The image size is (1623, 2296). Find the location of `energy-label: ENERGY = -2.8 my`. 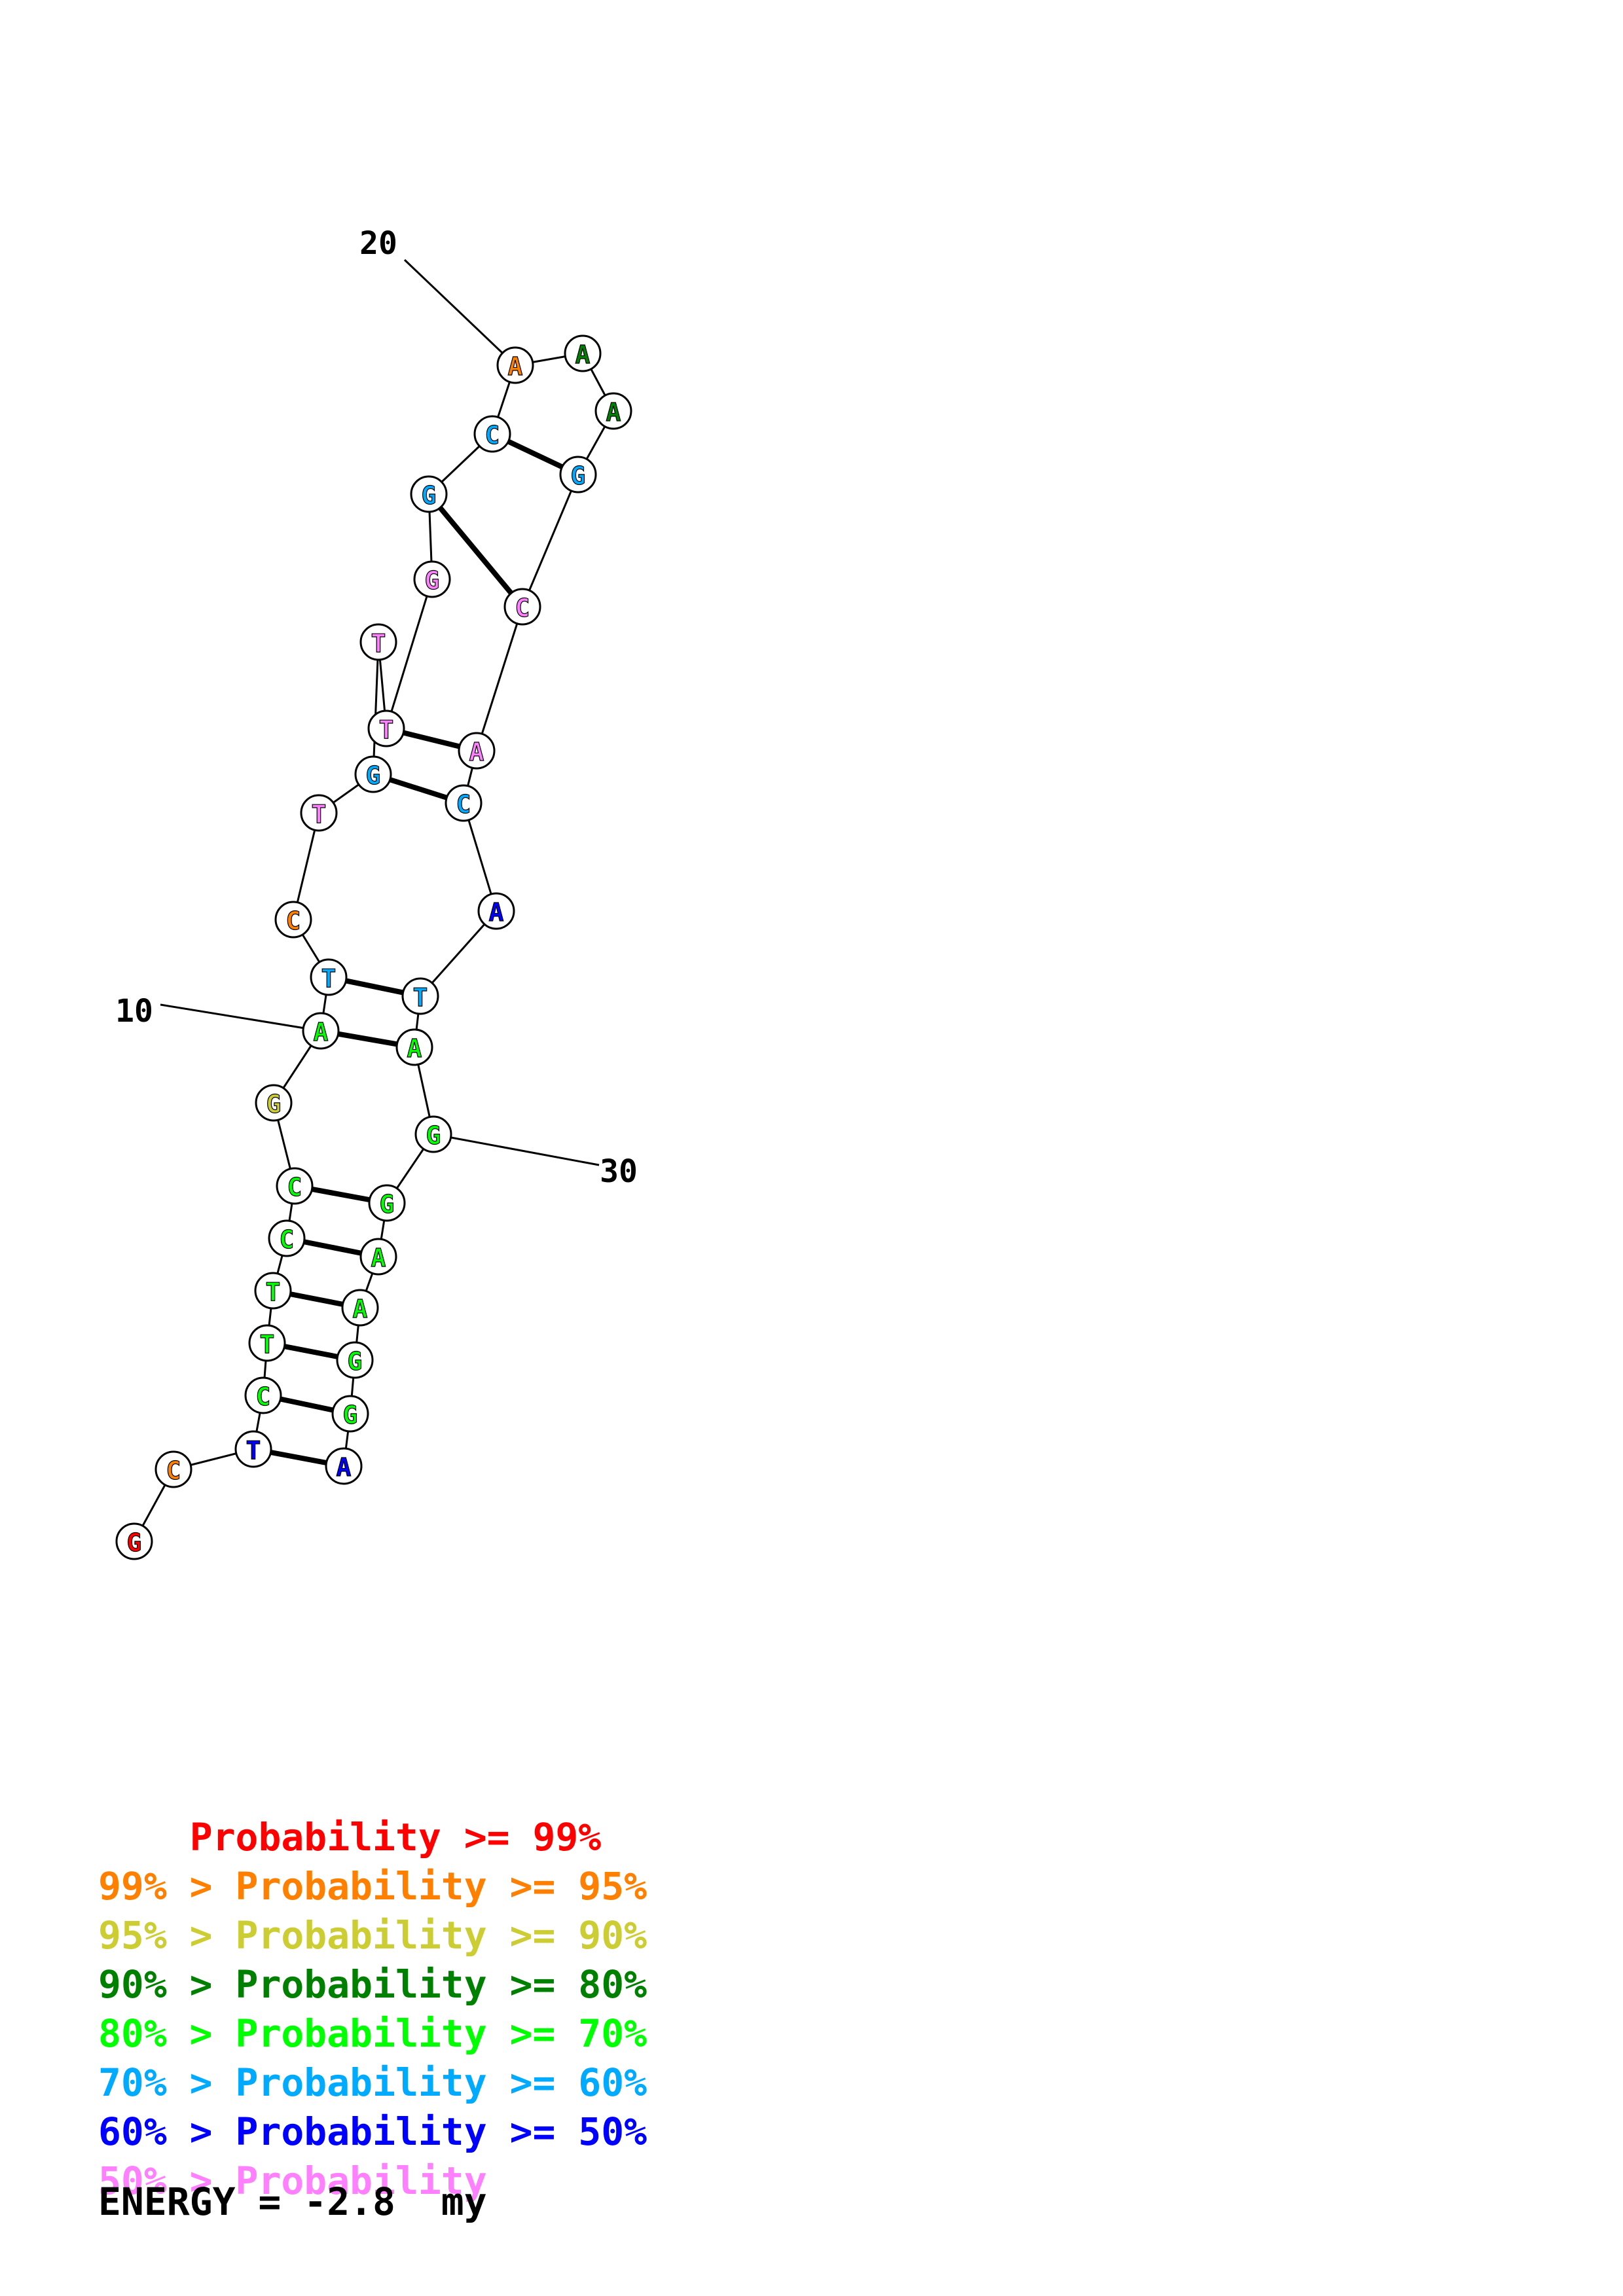

energy-label: ENERGY = -2.8 my is located at coordinates (292, 2201).